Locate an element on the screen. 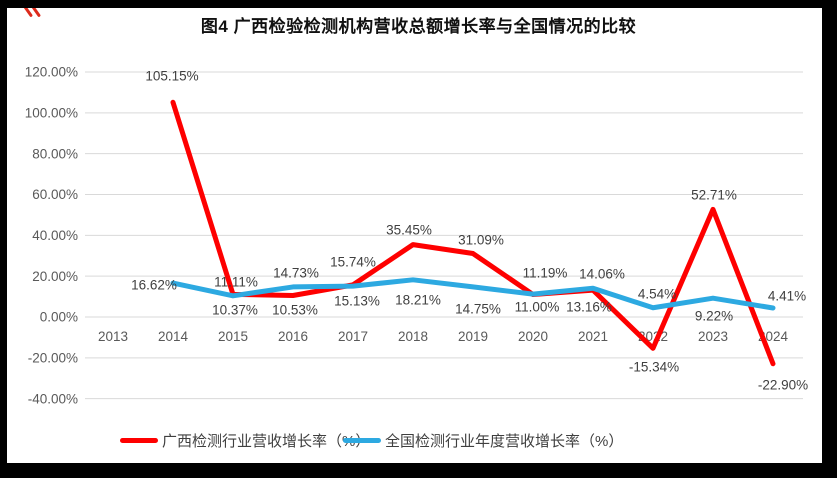 This screenshot has height=478, width=837. y-axis-tick-label: -40.00% is located at coordinates (53, 398).